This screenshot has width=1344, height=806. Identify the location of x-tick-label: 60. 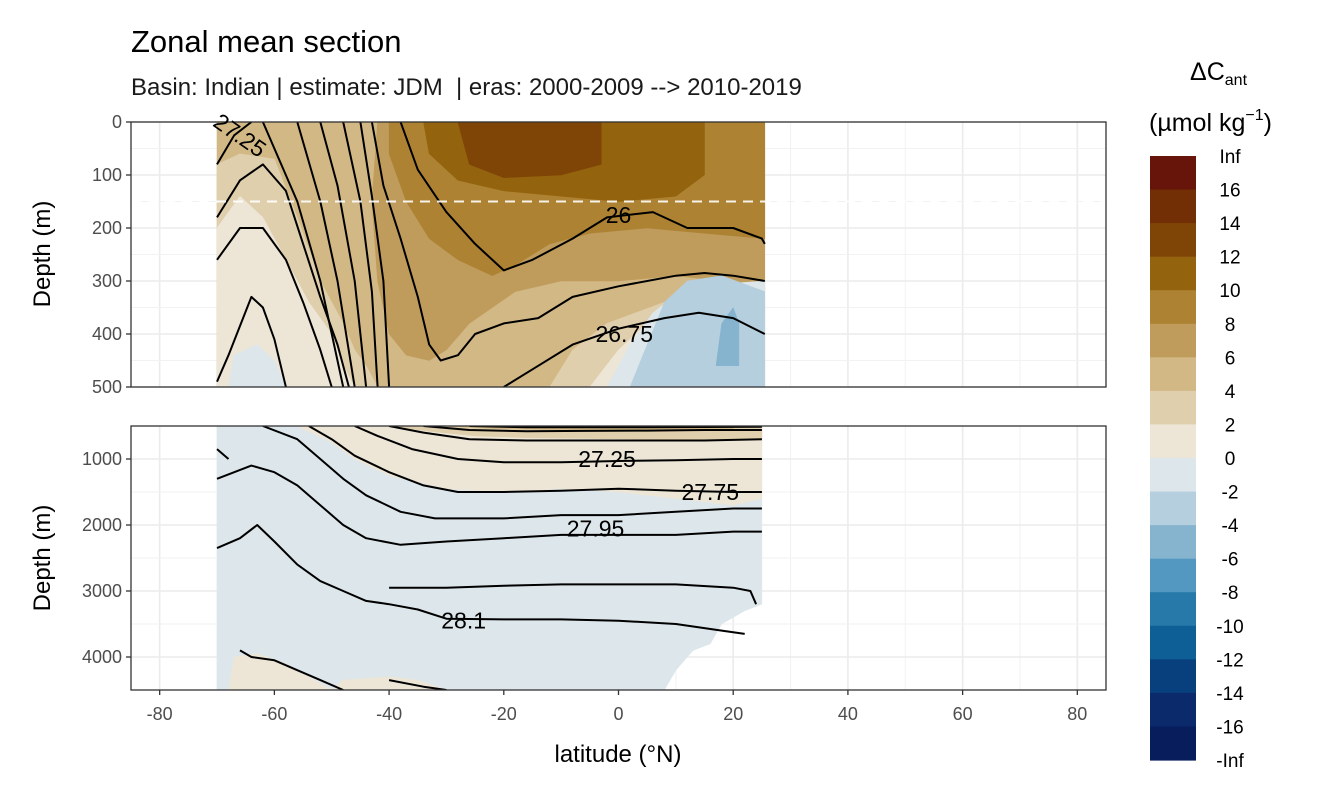
(963, 714).